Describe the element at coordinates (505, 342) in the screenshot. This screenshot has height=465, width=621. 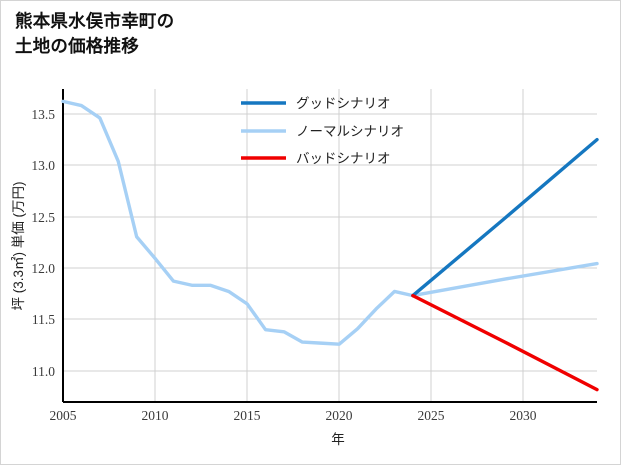
I see `series-line-bad` at that location.